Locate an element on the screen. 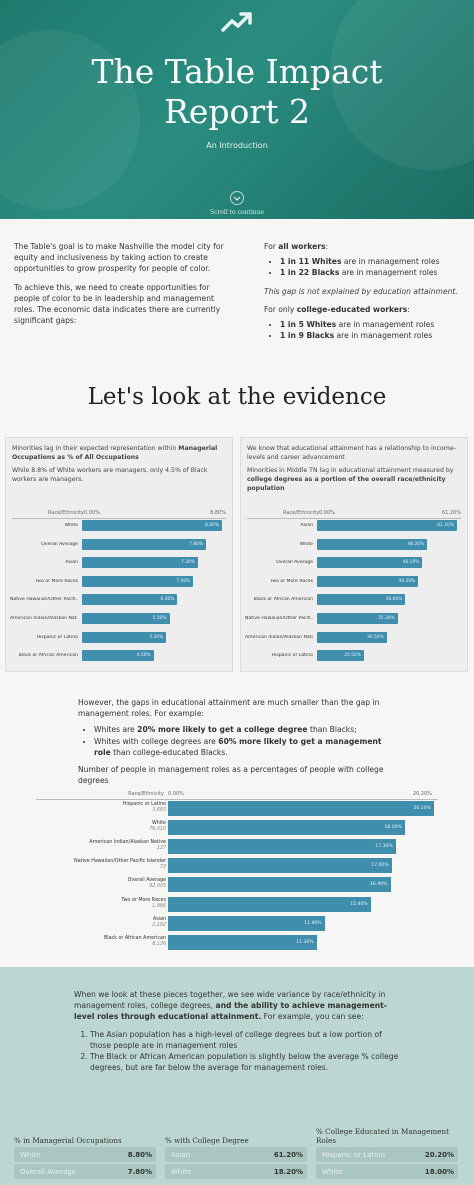 Image resolution: width=474 pixels, height=1185 pixels. text: For example, you can see: is located at coordinates (312, 1017).